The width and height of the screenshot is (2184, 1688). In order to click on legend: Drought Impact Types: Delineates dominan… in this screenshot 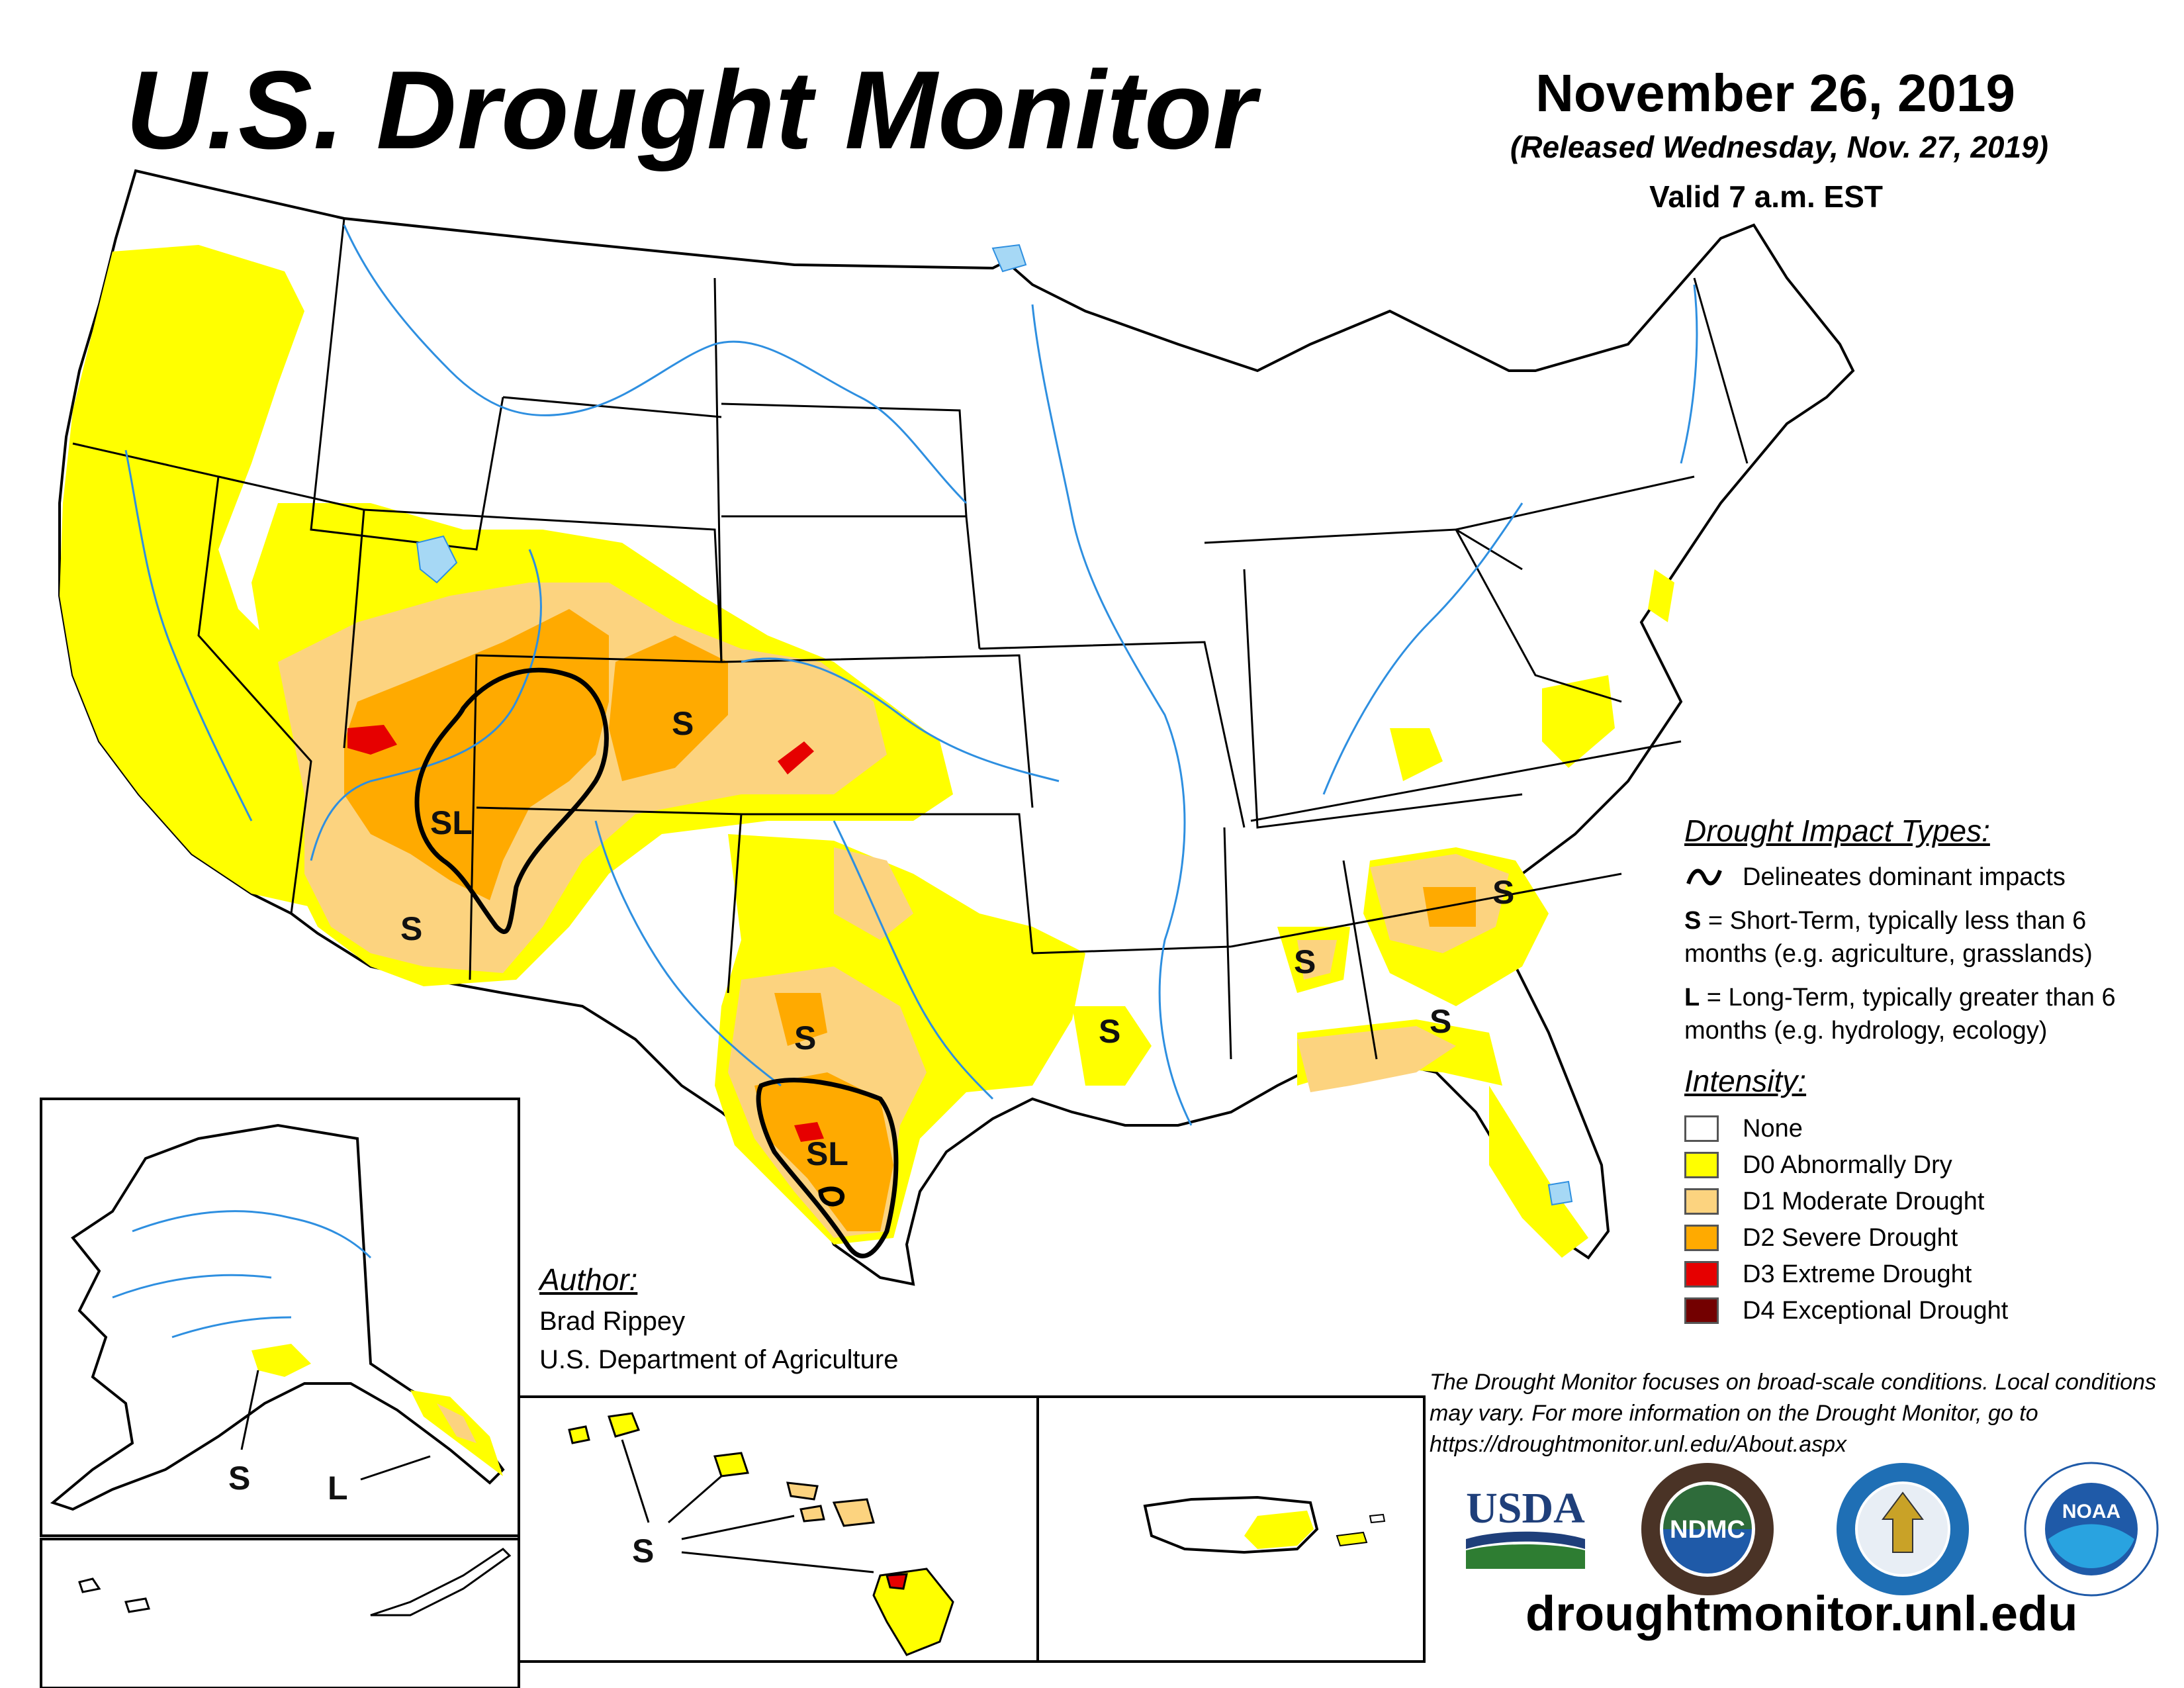, I will do `click(1922, 1070)`.